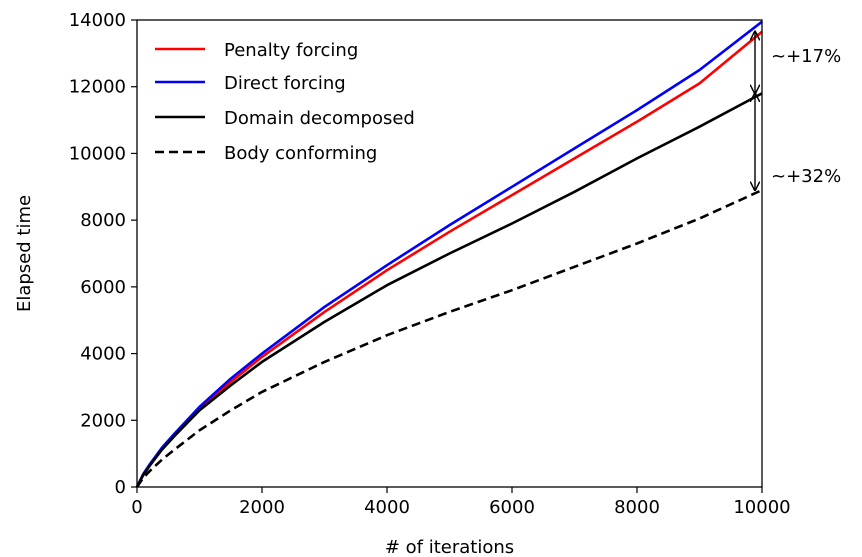  What do you see at coordinates (806, 176) in the screenshot?
I see `annotation-label: ~+32%` at bounding box center [806, 176].